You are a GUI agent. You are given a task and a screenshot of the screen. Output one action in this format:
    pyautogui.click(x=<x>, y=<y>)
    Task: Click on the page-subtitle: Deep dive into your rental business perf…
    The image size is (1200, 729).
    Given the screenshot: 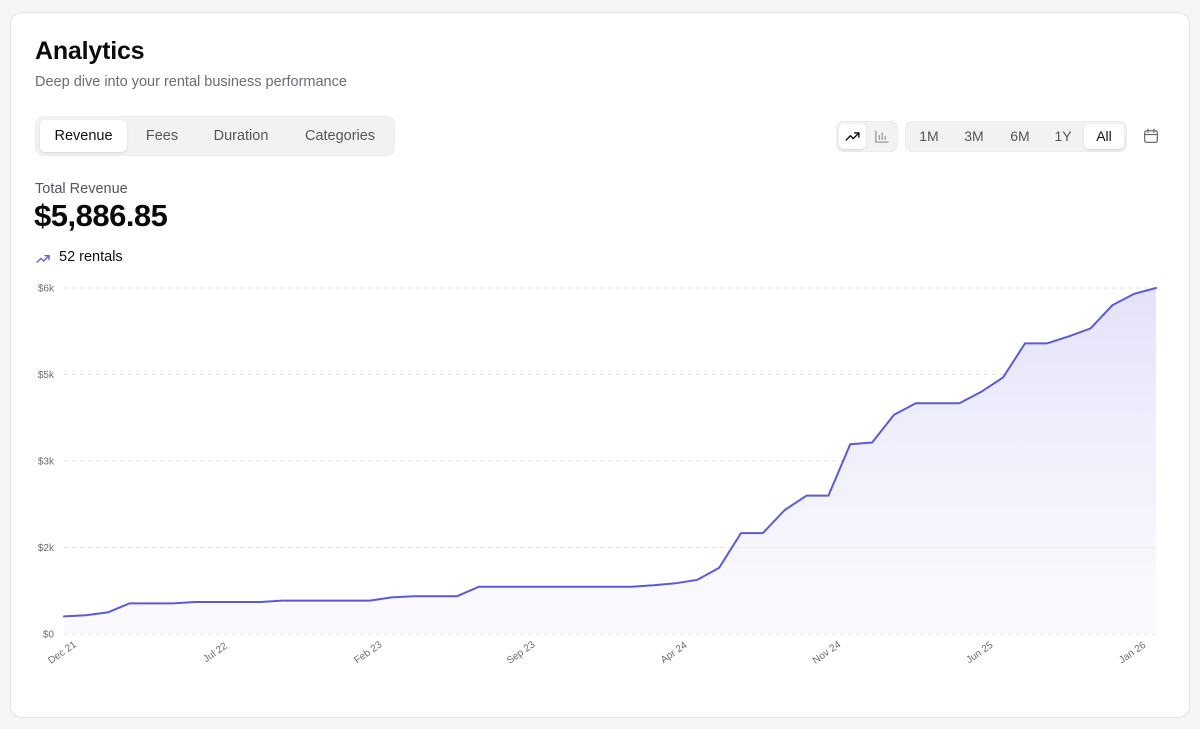 What is the action you would take?
    pyautogui.click(x=191, y=82)
    